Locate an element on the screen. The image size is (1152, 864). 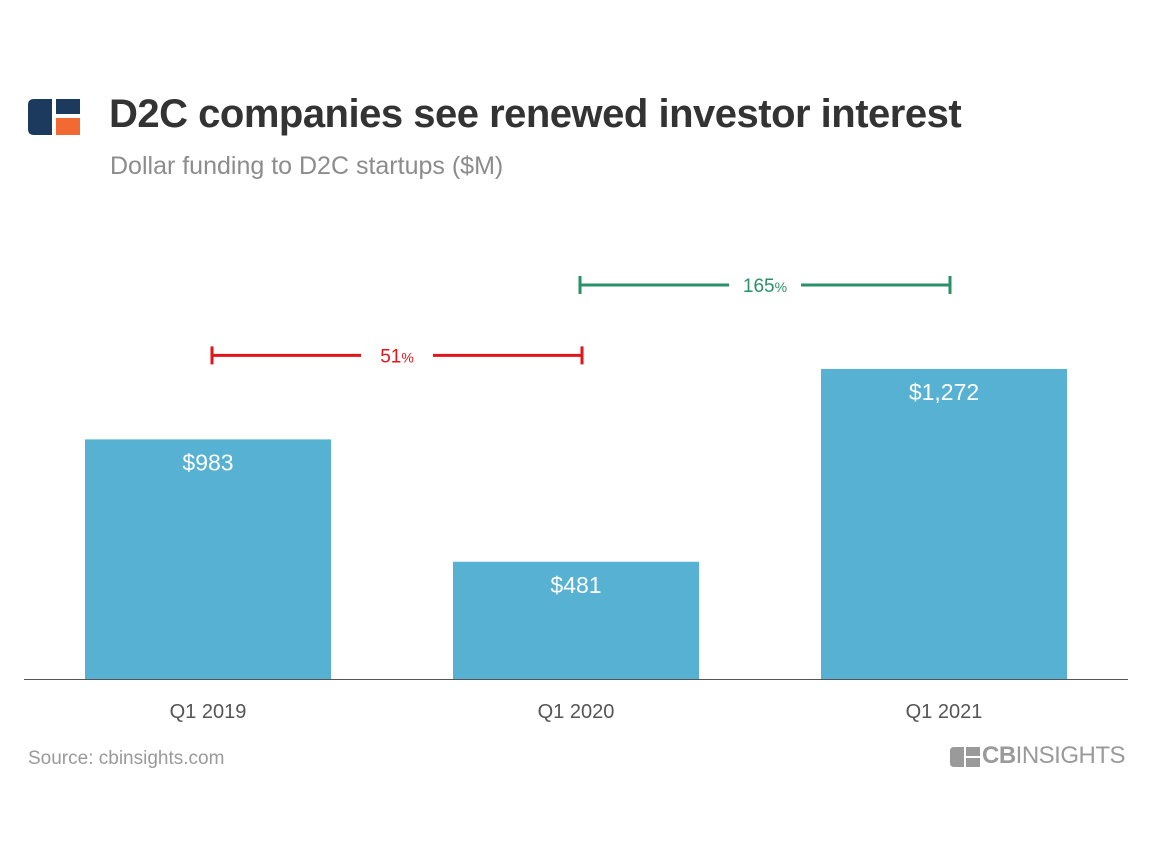
bar-value-label: $1,272 is located at coordinates (944, 392).